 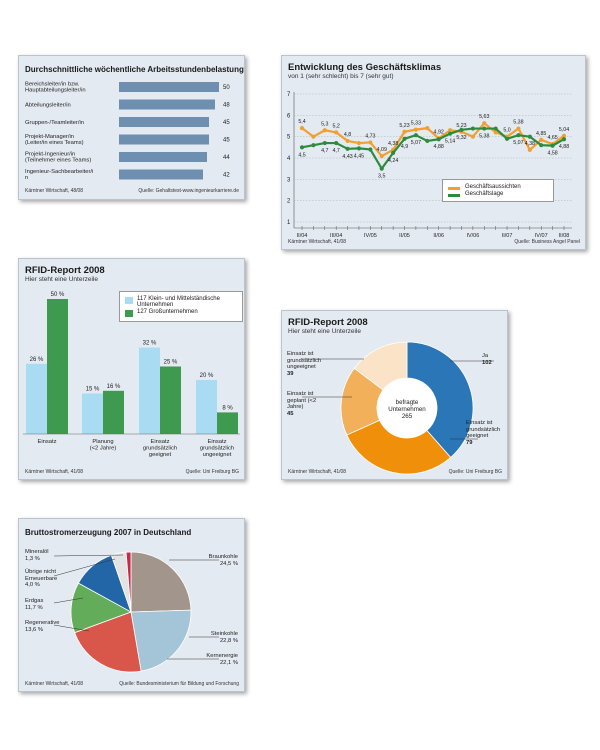 I want to click on data-label: 4,88, so click(x=439, y=147).